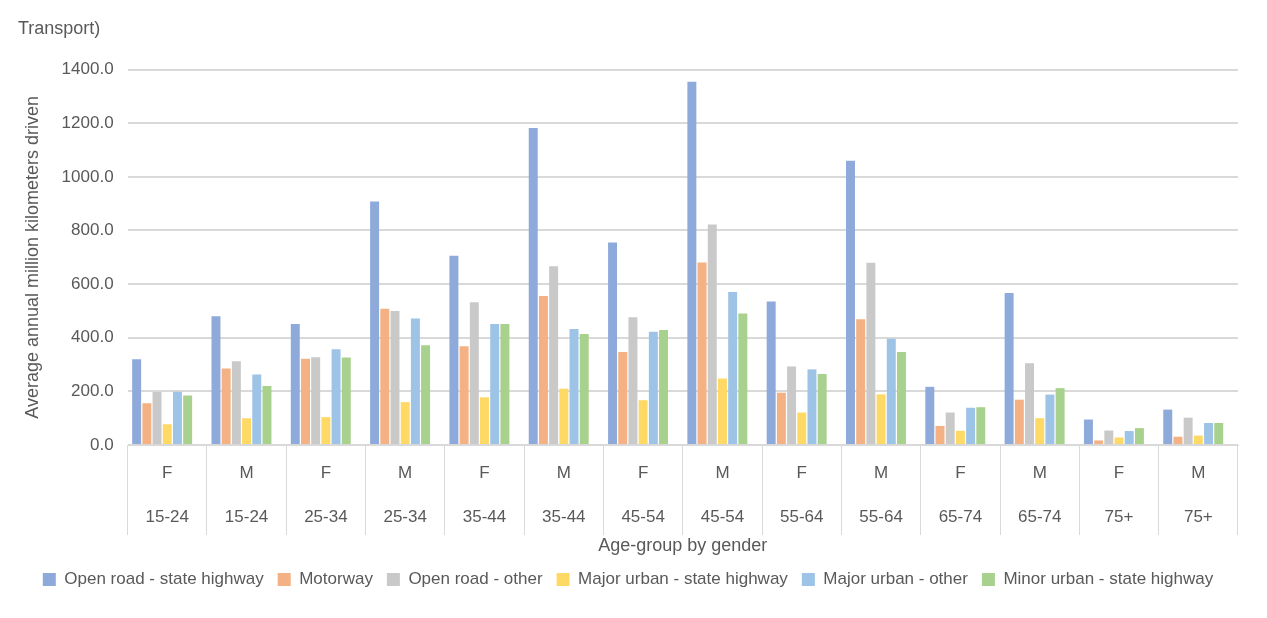 This screenshot has width=1267, height=618. What do you see at coordinates (683, 579) in the screenshot?
I see `legend-label: Major urban - state highway` at bounding box center [683, 579].